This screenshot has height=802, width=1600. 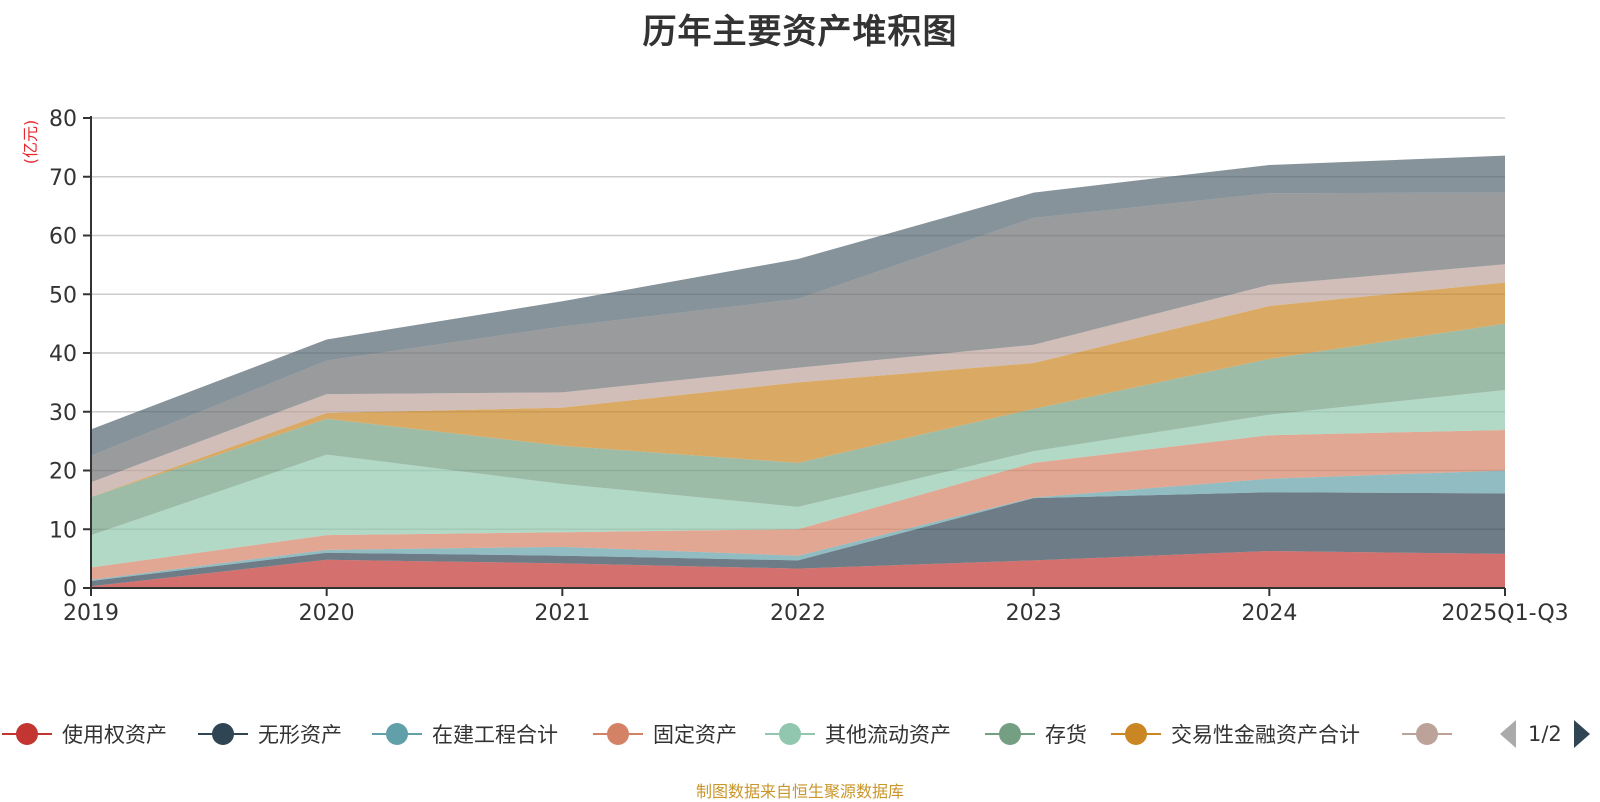 What do you see at coordinates (695, 735) in the screenshot?
I see `legend-label: 固定资产` at bounding box center [695, 735].